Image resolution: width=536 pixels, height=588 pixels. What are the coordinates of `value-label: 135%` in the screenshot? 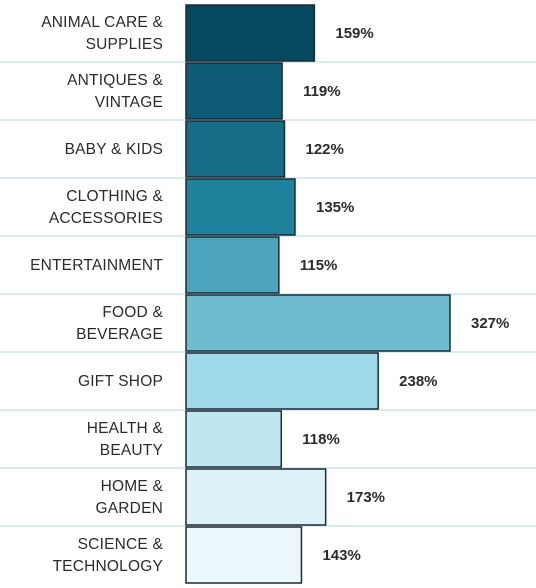 It's located at (335, 207).